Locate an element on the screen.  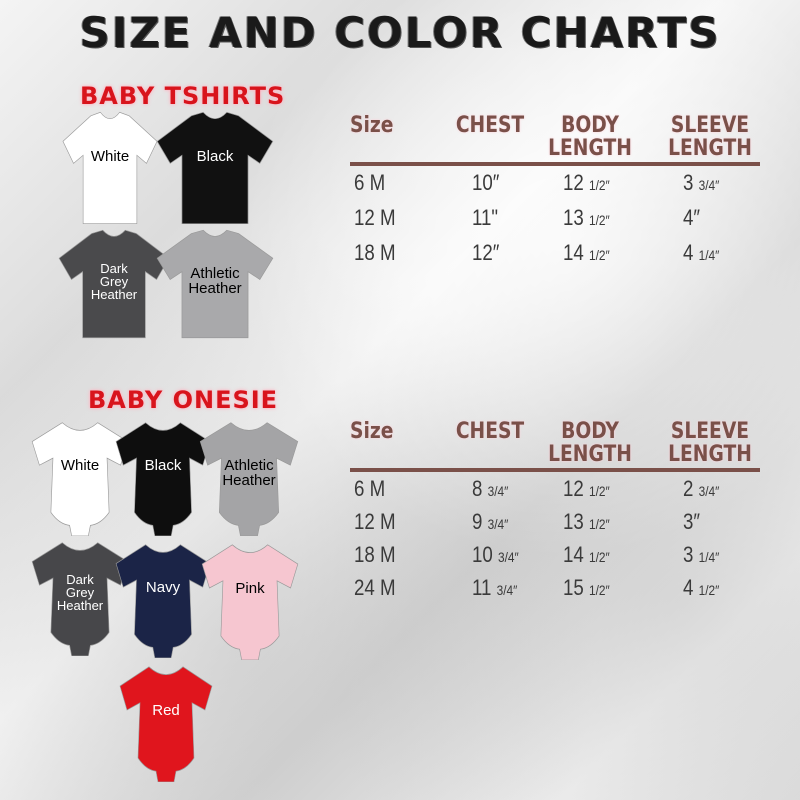
tshirt-white: White is located at coordinates (110, 168).